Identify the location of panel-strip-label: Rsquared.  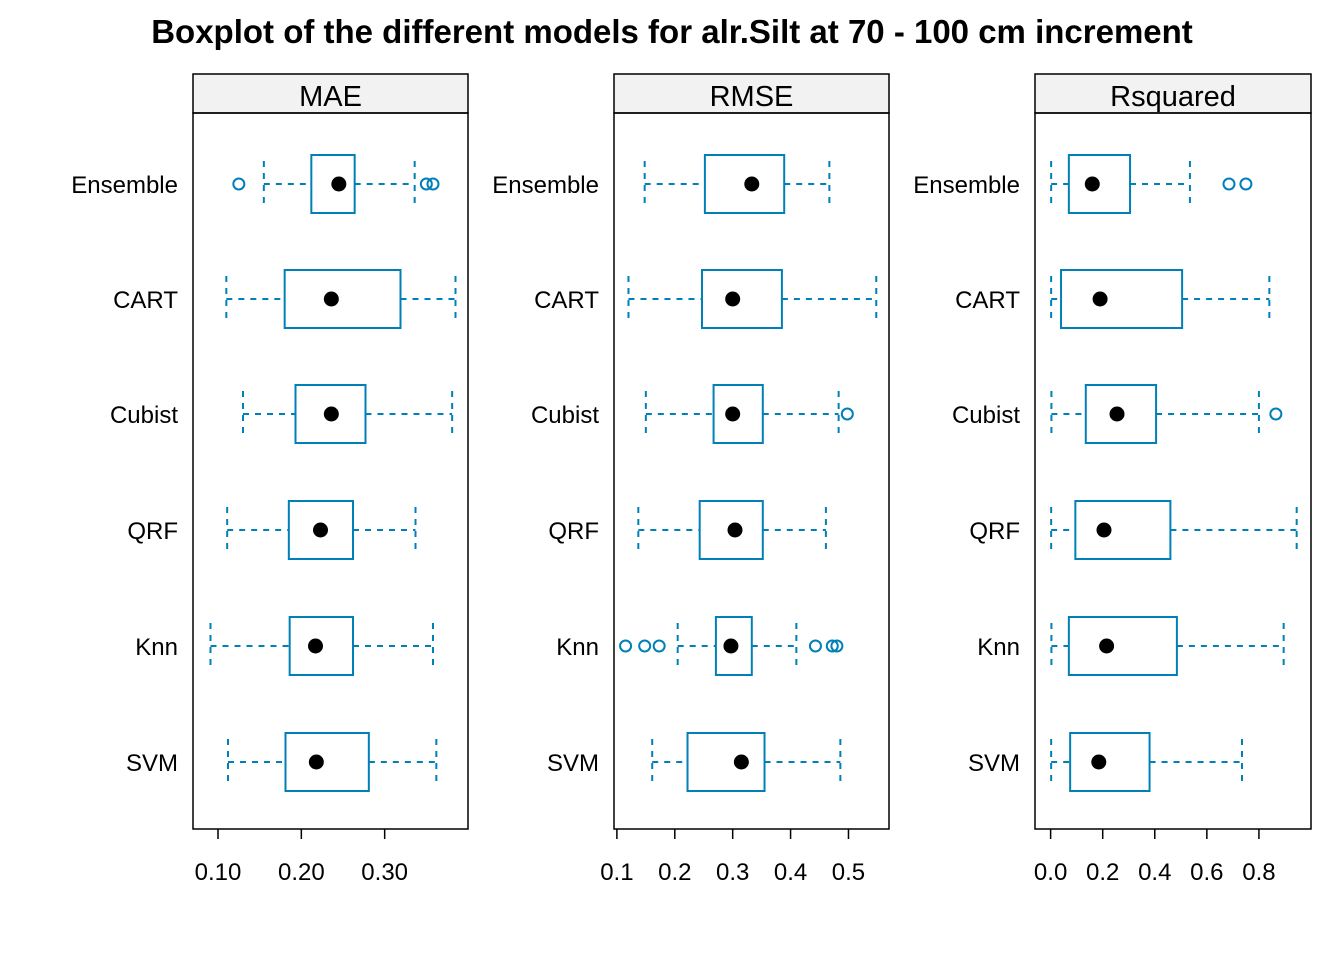
(1173, 97).